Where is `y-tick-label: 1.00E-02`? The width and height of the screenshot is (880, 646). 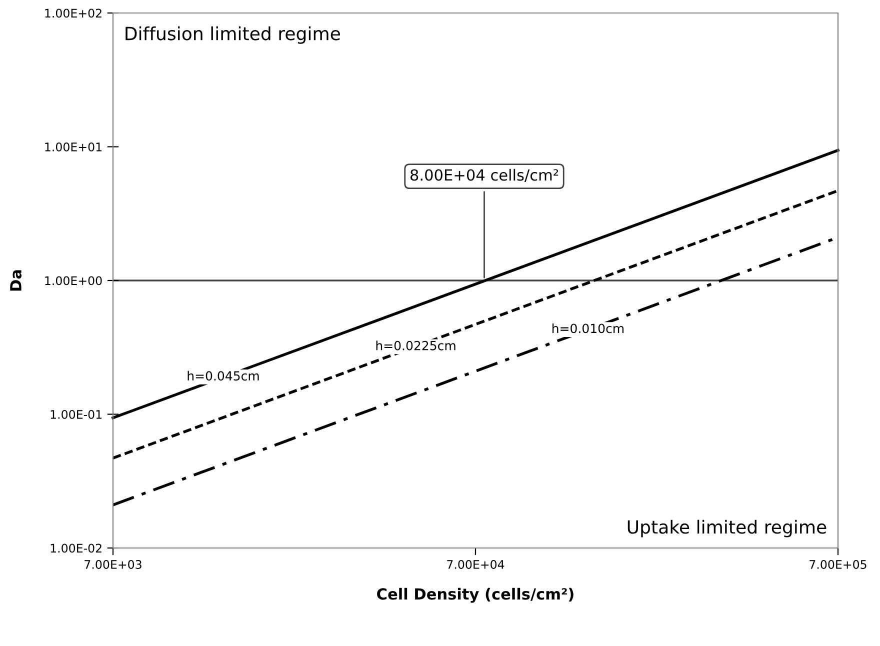
y-tick-label: 1.00E-02 is located at coordinates (76, 548).